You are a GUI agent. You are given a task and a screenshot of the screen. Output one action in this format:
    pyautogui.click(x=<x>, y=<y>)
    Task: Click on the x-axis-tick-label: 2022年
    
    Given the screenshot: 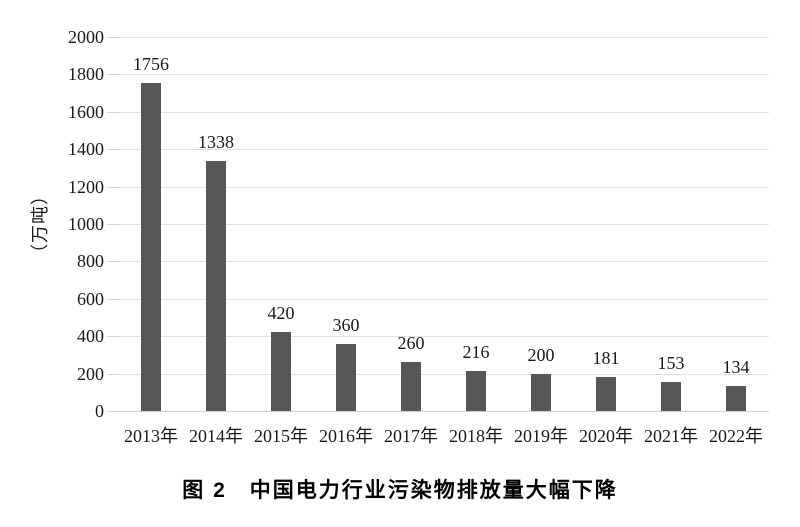 What is the action you would take?
    pyautogui.click(x=736, y=436)
    